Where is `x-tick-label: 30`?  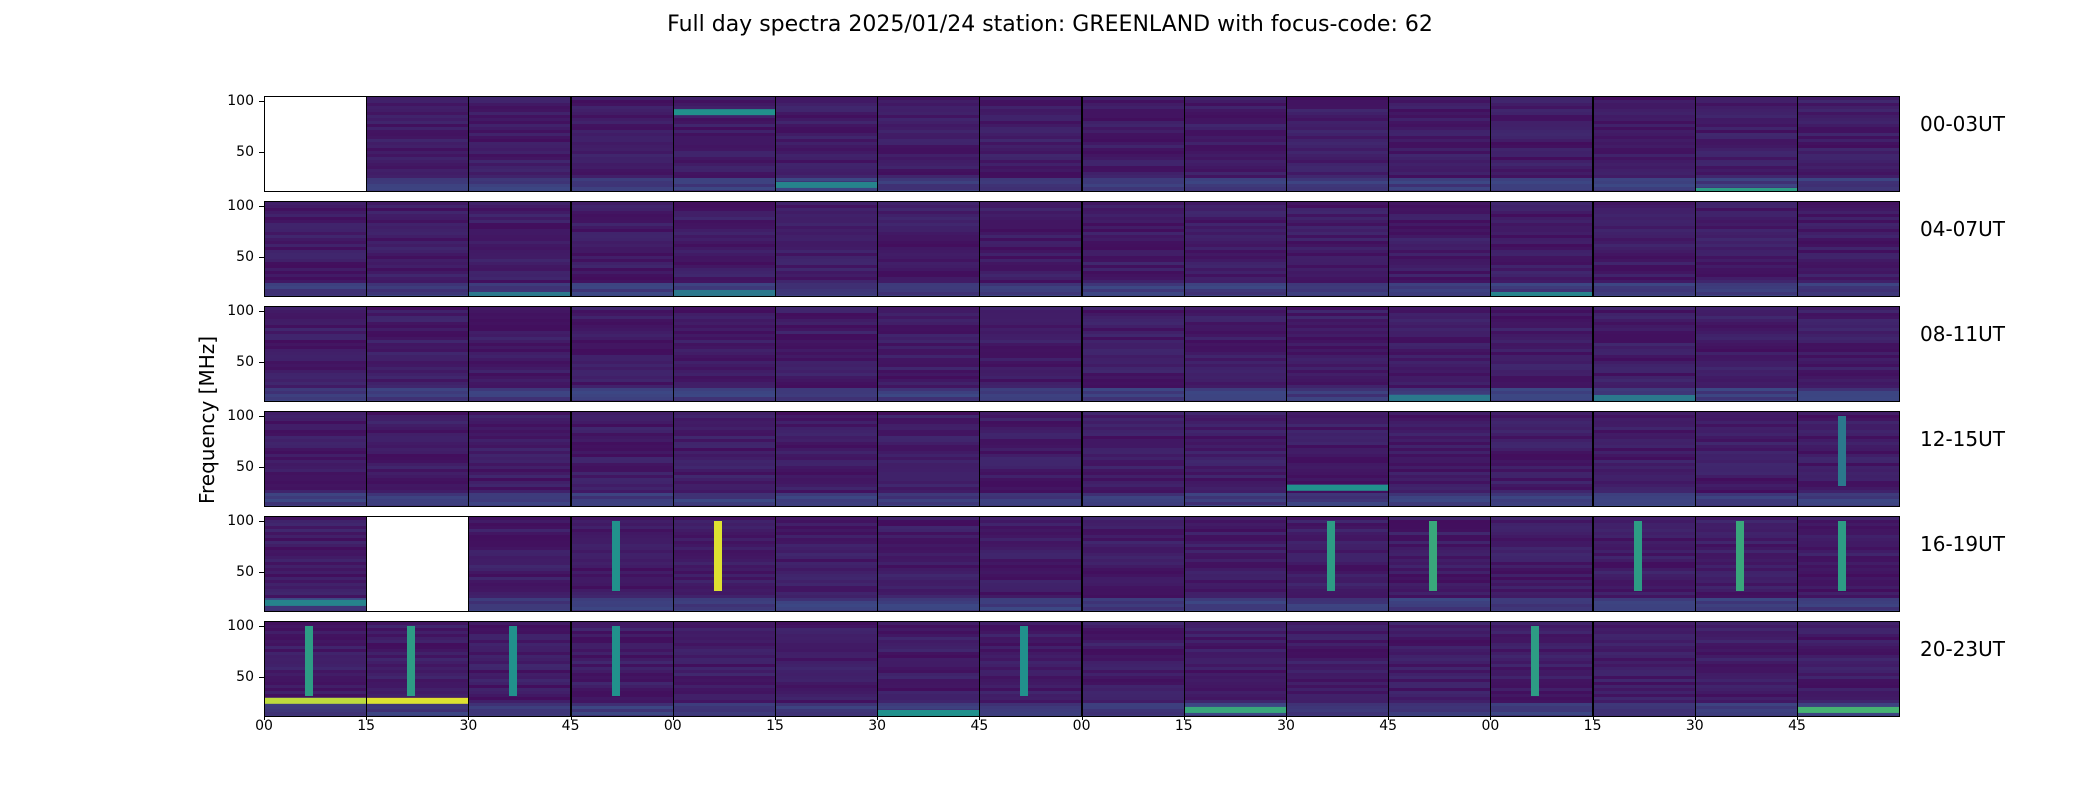 x-tick-label: 30 is located at coordinates (877, 726).